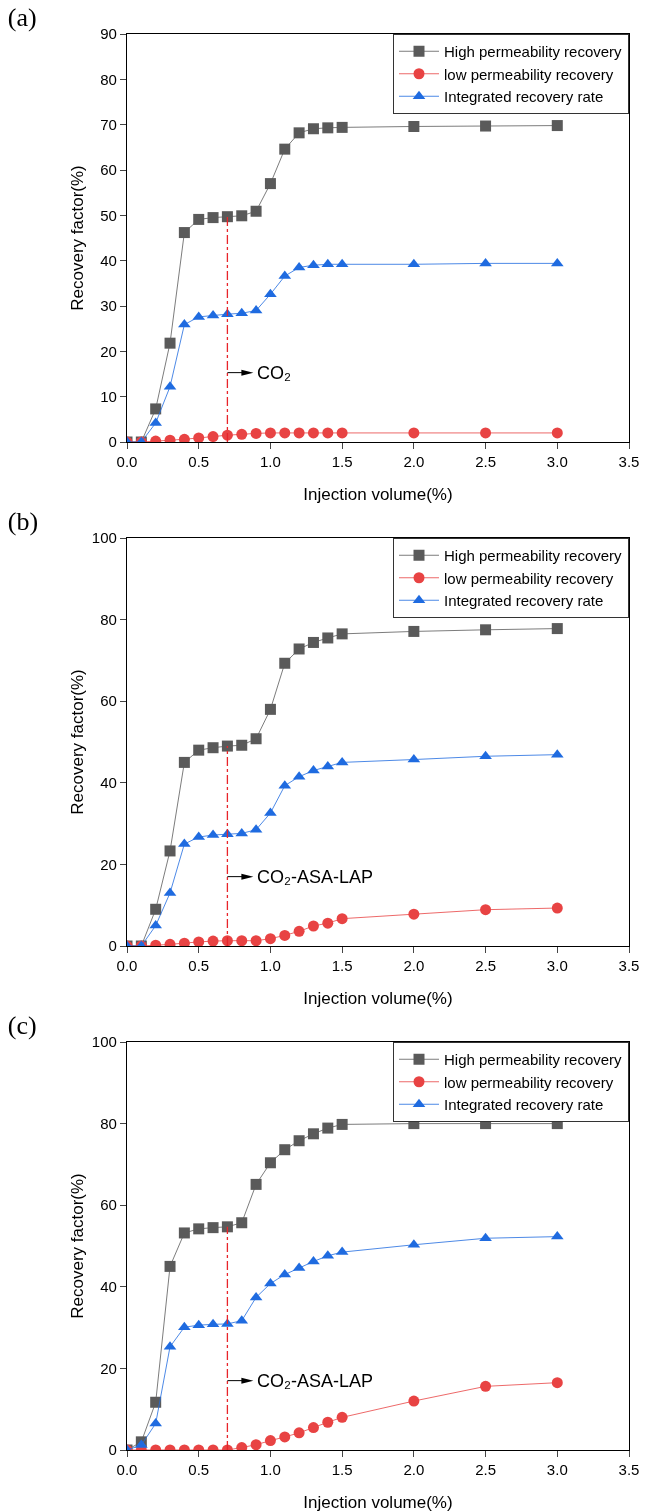 The height and width of the screenshot is (1512, 651). What do you see at coordinates (22, 17) in the screenshot?
I see `chart-title: (a)` at bounding box center [22, 17].